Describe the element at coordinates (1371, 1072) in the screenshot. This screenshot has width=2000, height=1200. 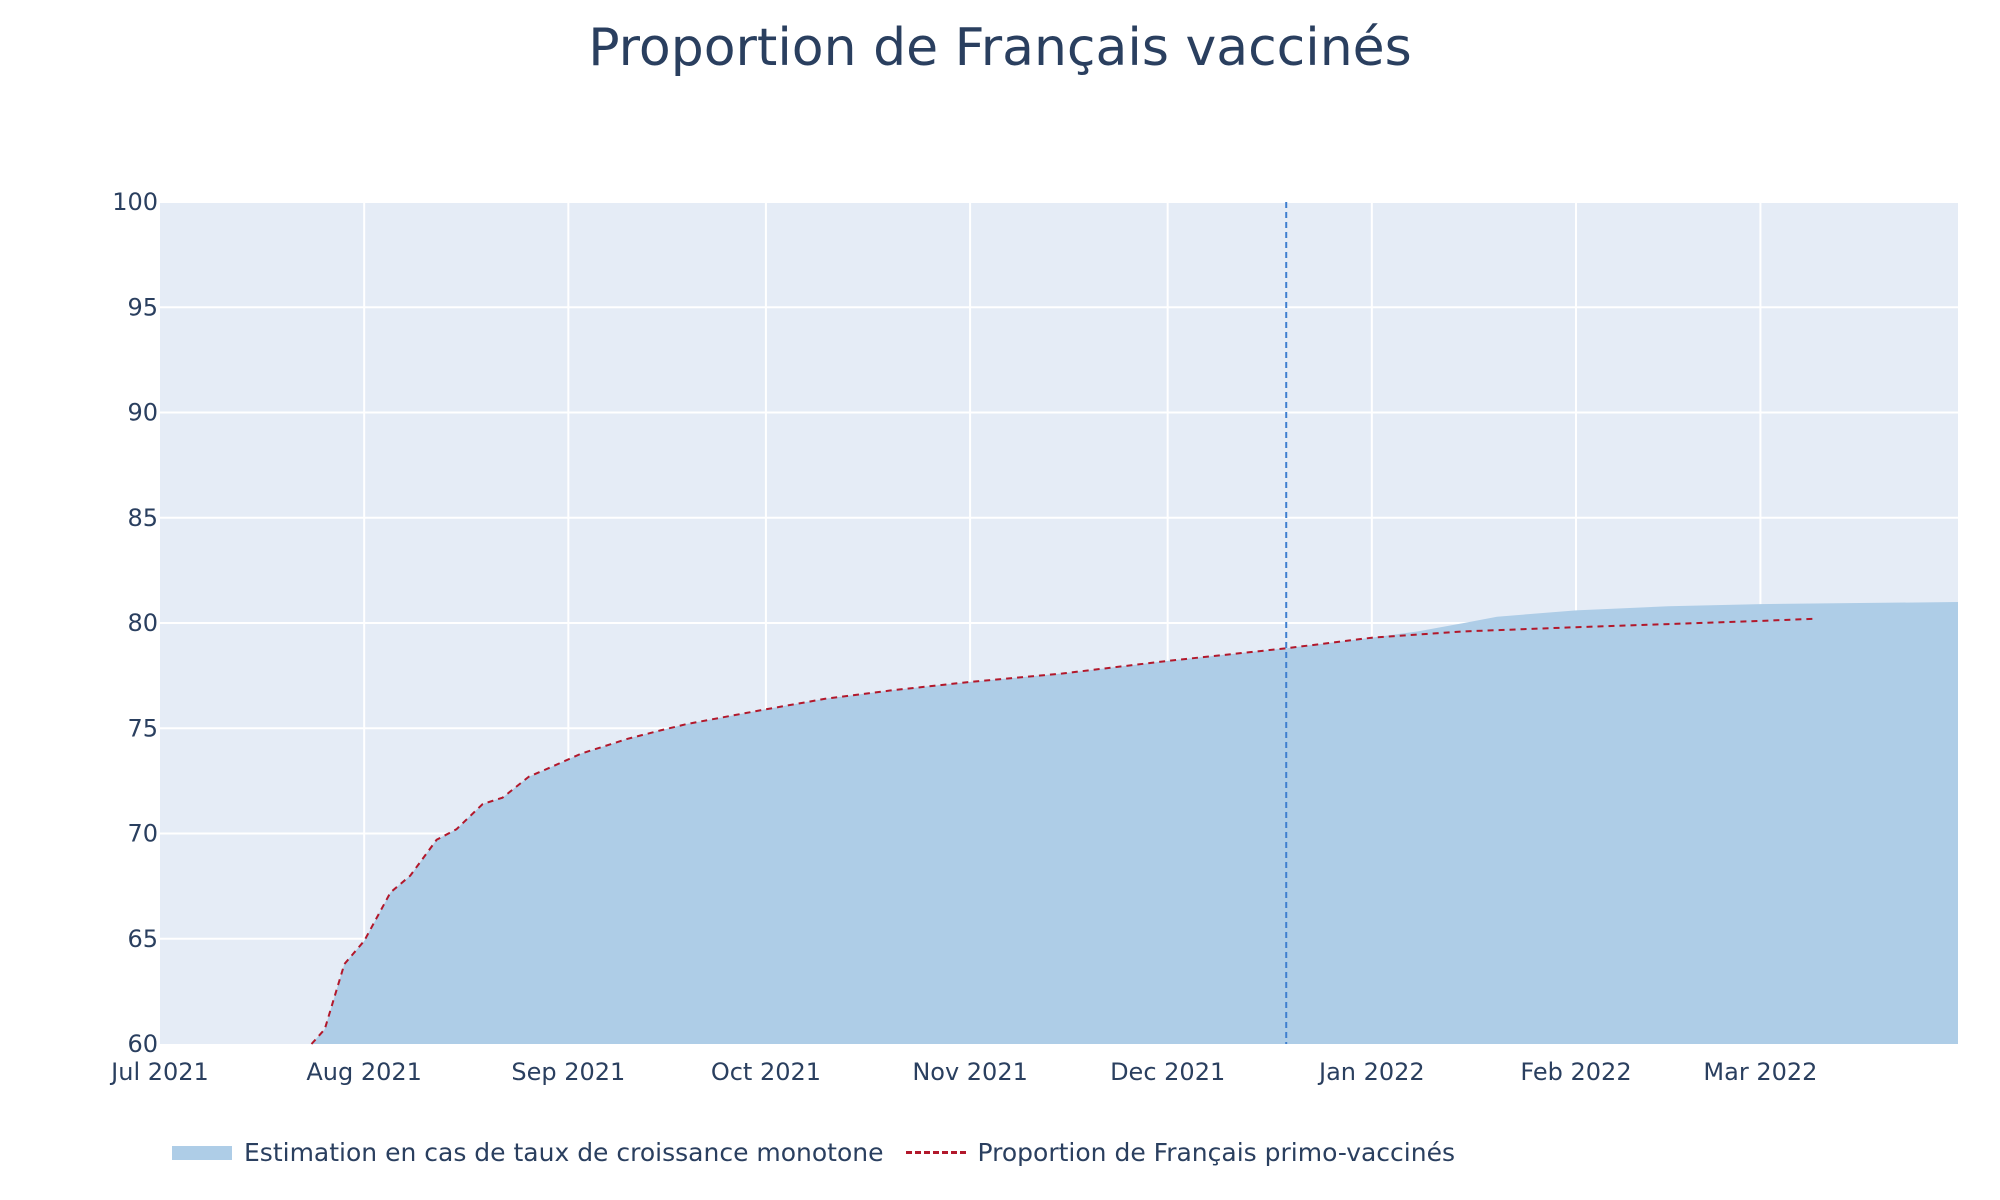
I see `x-tick-label: Jan 2022` at that location.